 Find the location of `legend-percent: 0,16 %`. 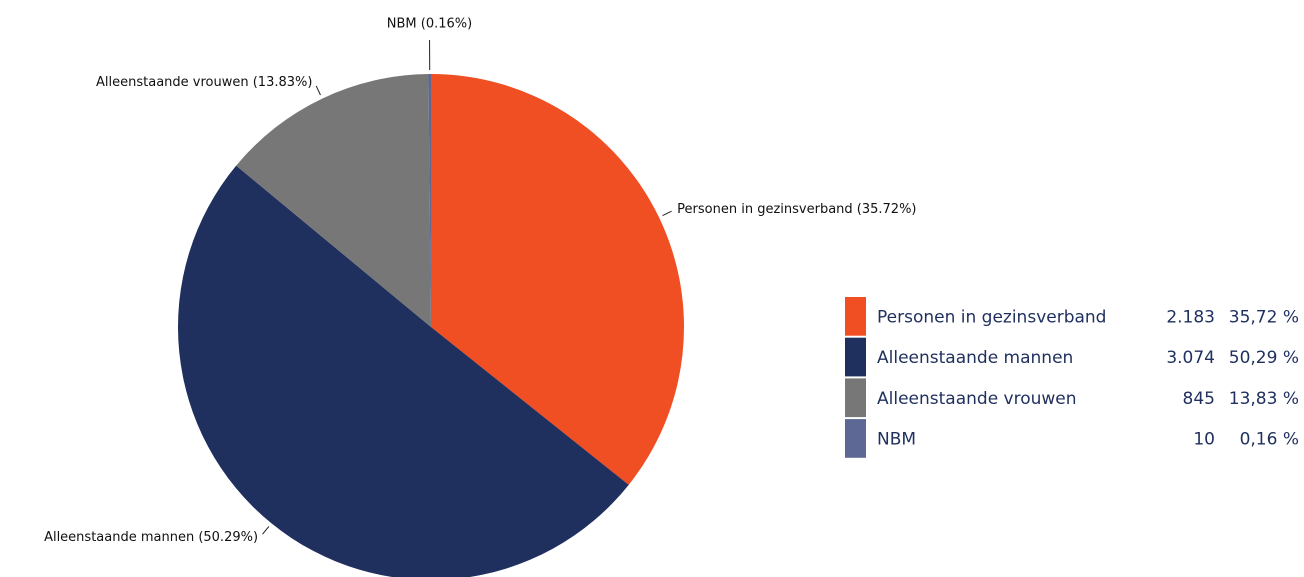

legend-percent: 0,16 % is located at coordinates (1269, 439).